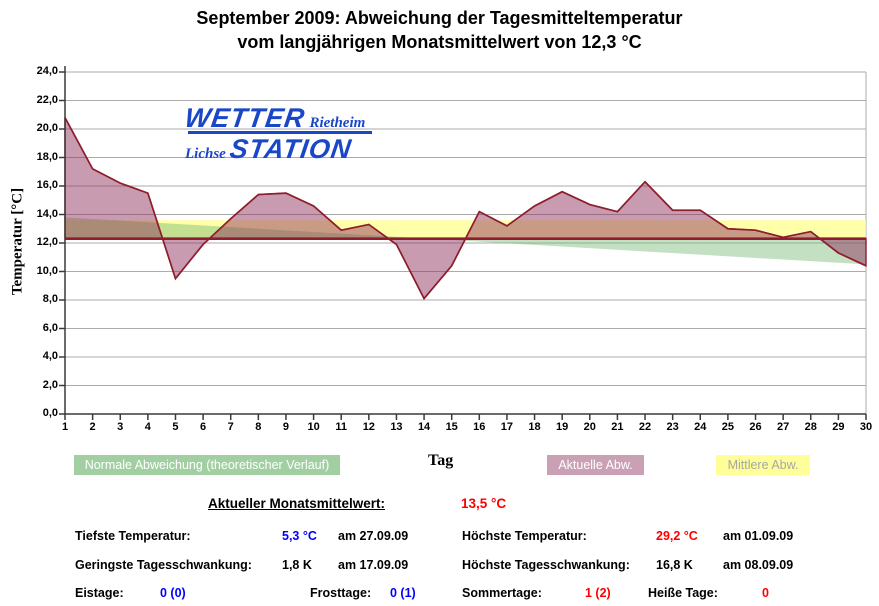 The width and height of the screenshot is (879, 606). Describe the element at coordinates (245, 118) in the screenshot. I see `logo-word-wetter: WETTER` at that location.